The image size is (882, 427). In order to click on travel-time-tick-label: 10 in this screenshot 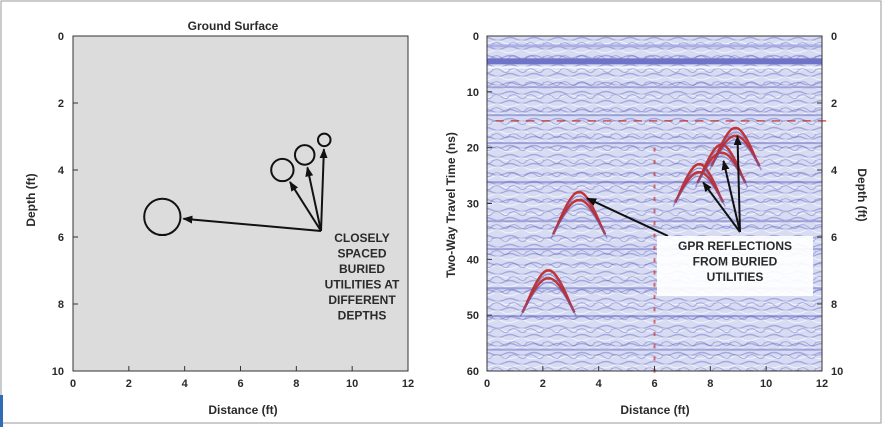, I will do `click(473, 93)`.